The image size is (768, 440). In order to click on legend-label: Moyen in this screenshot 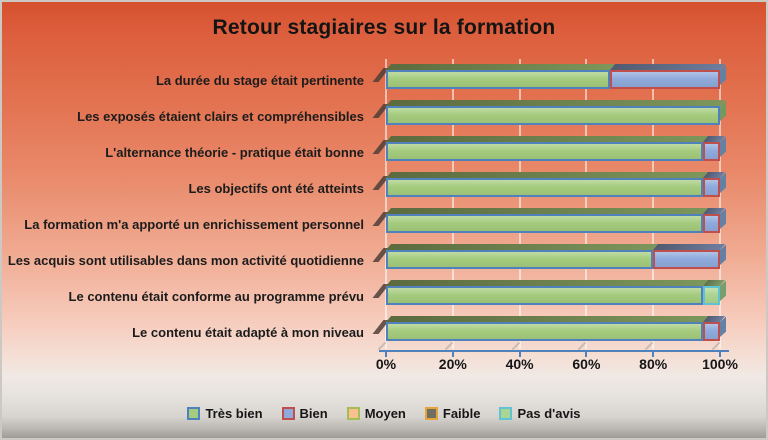, I will do `click(385, 413)`.